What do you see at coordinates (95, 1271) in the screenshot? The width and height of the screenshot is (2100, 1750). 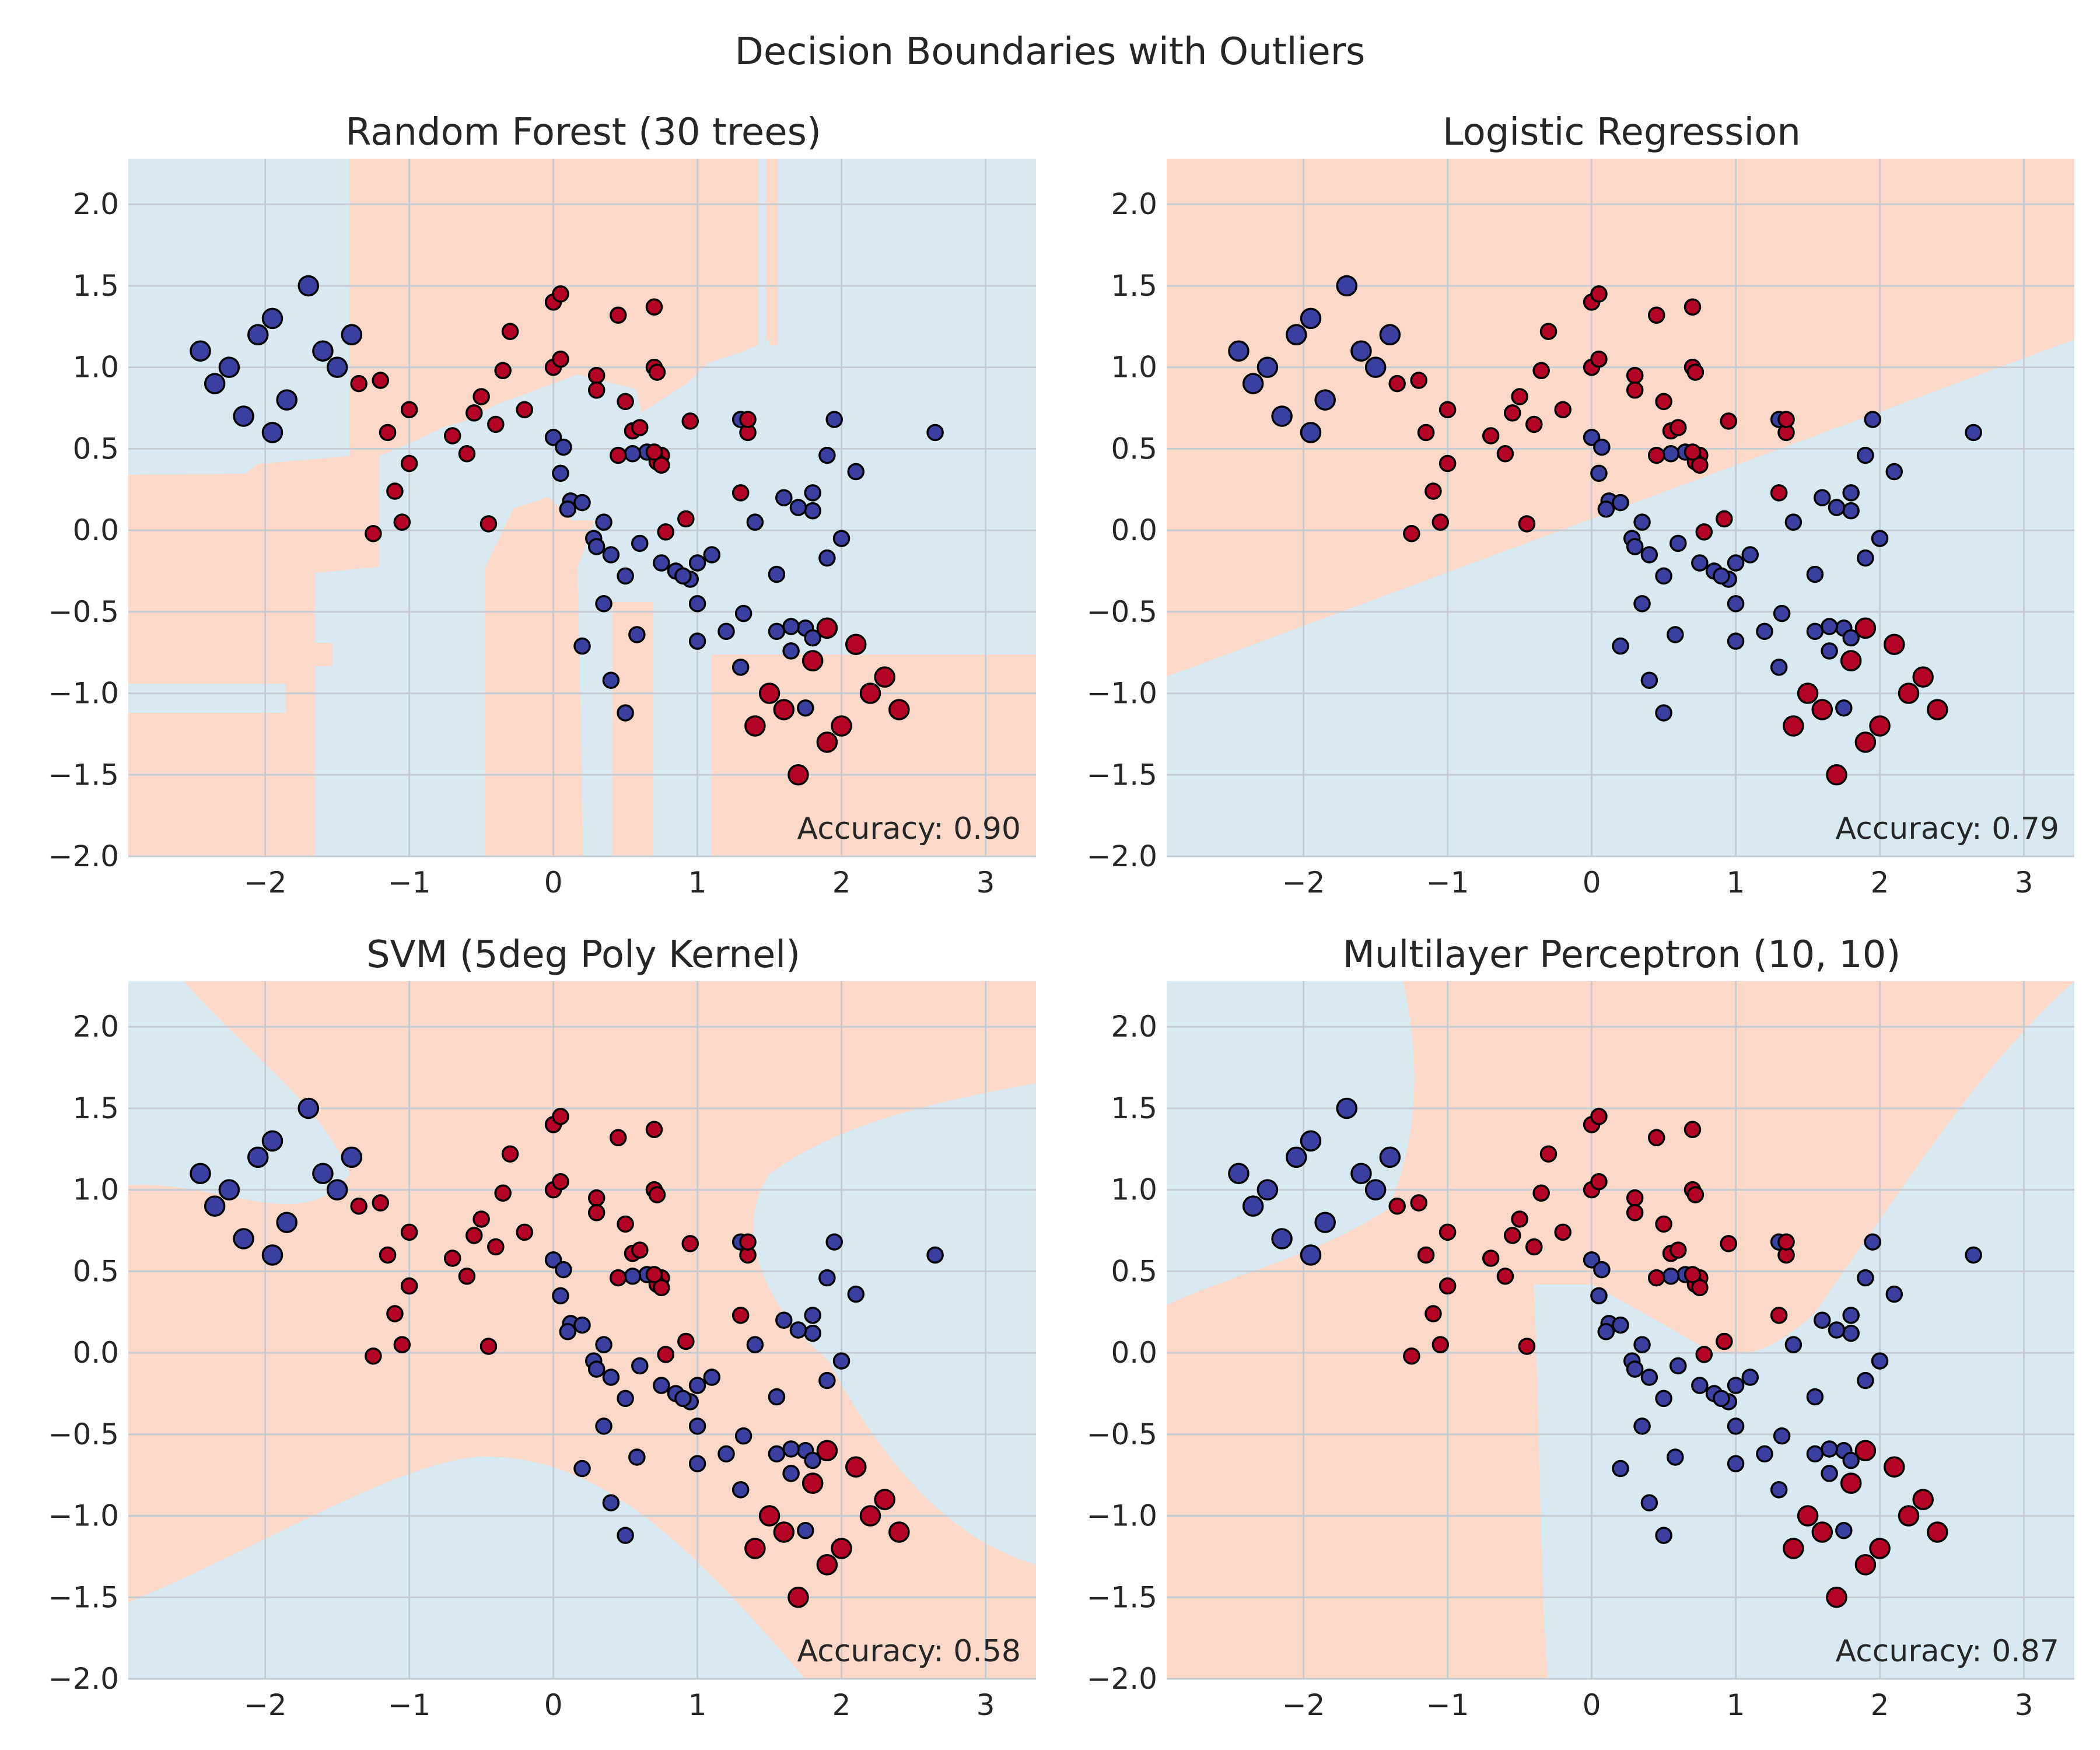 I see `y-tick-label: 0.5` at bounding box center [95, 1271].